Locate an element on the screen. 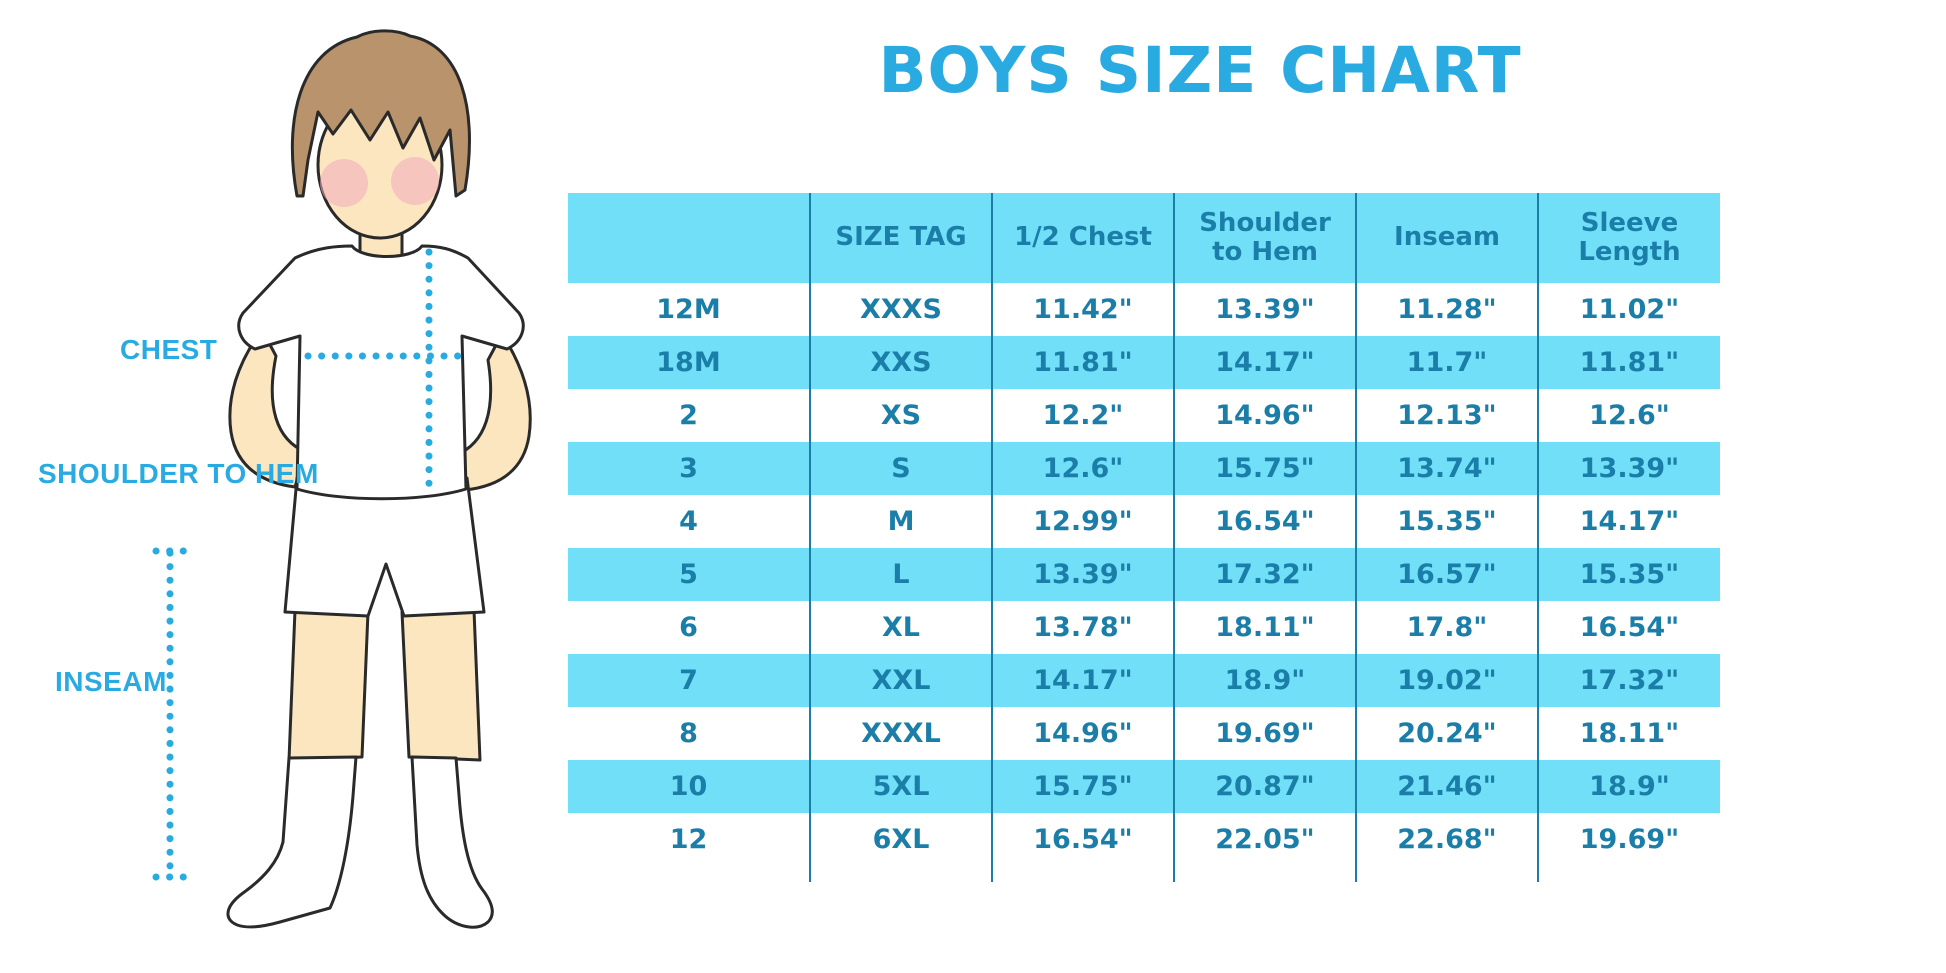 Image resolution: width=1946 pixels, height=973 pixels. measurement-cell: 20.24" is located at coordinates (1446, 733).